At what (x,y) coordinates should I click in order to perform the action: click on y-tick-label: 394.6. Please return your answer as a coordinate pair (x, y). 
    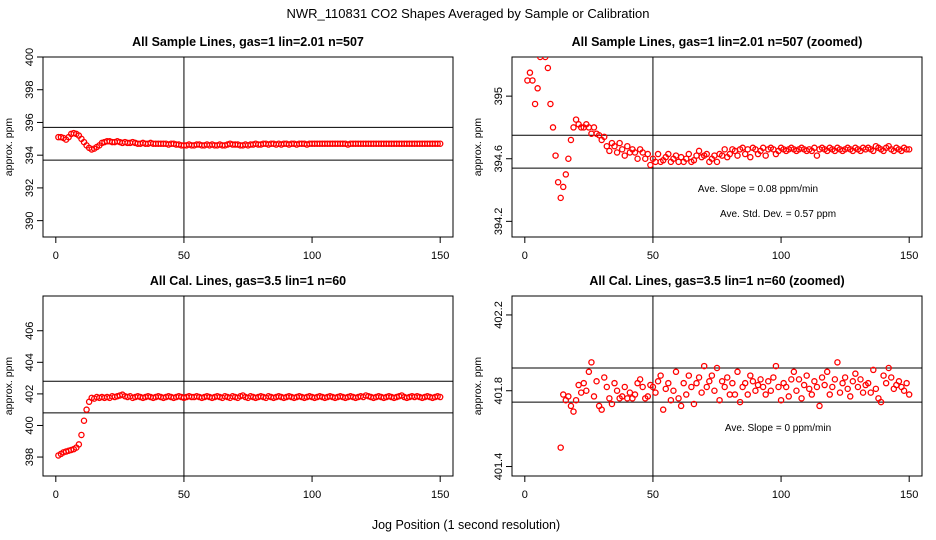
    Looking at the image, I should click on (499, 159).